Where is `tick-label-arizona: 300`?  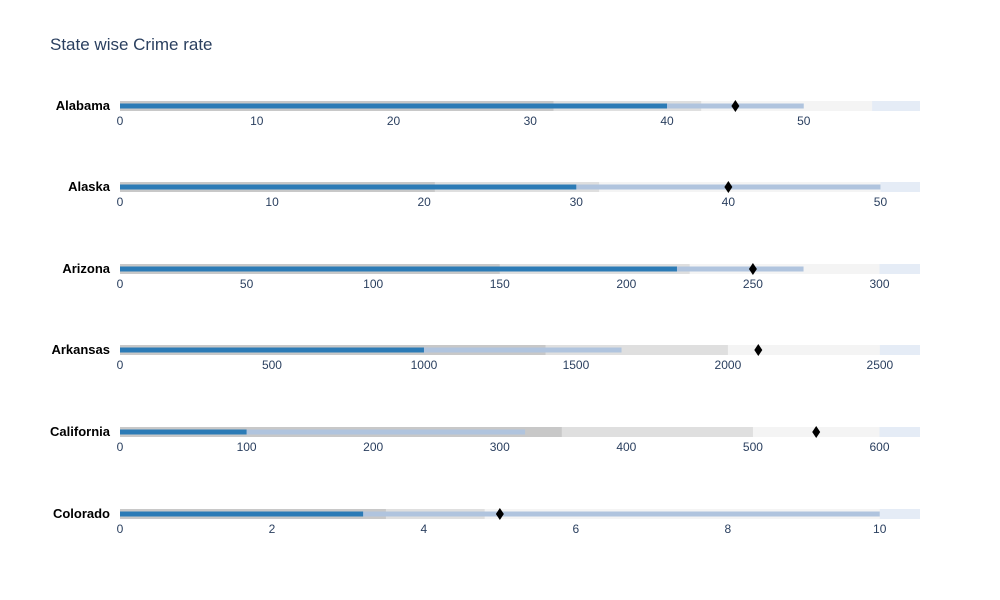
tick-label-arizona: 300 is located at coordinates (879, 284).